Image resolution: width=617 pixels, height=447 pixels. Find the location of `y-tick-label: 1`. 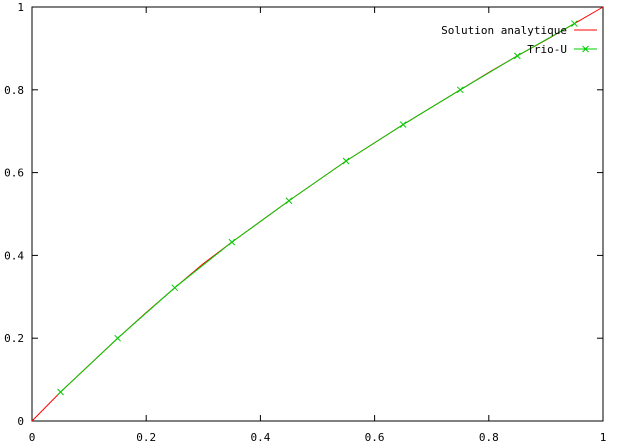

y-tick-label: 1 is located at coordinates (20, 7).